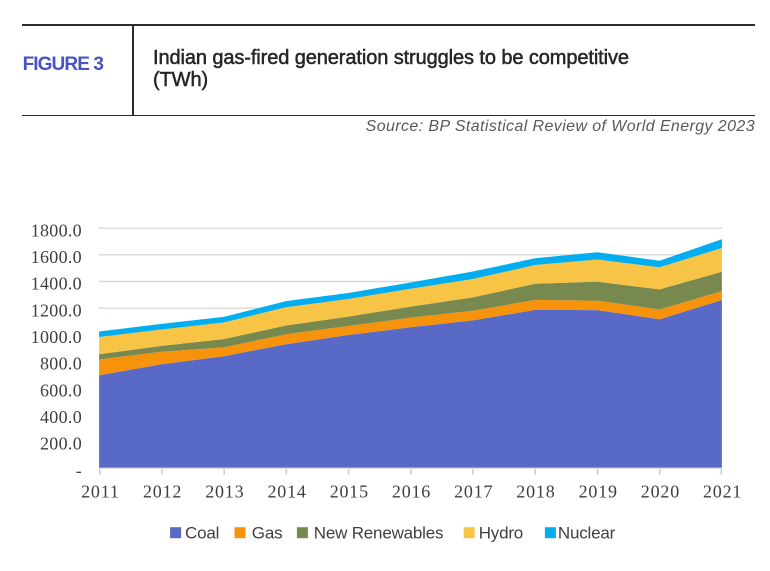  Describe the element at coordinates (56, 337) in the screenshot. I see `svg-text: 1000.0` at that location.